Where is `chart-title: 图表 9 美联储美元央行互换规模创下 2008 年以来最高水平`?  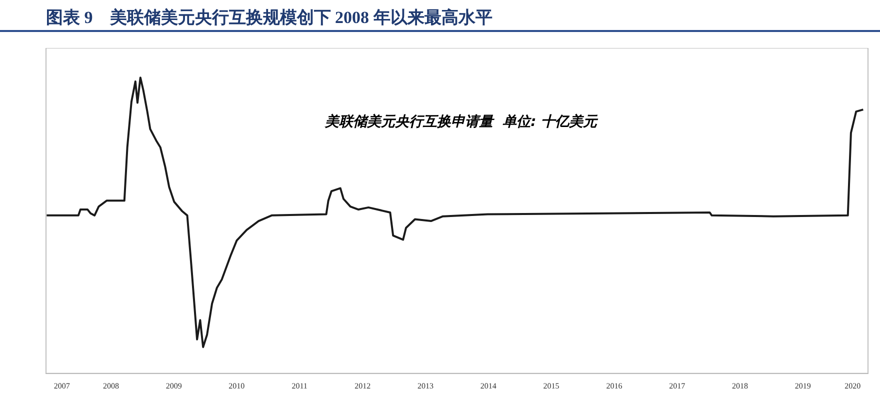
chart-title: 图表 9 美联储美元央行互换规模创下 2008 年以来最高水平 is located at coordinates (440, 16).